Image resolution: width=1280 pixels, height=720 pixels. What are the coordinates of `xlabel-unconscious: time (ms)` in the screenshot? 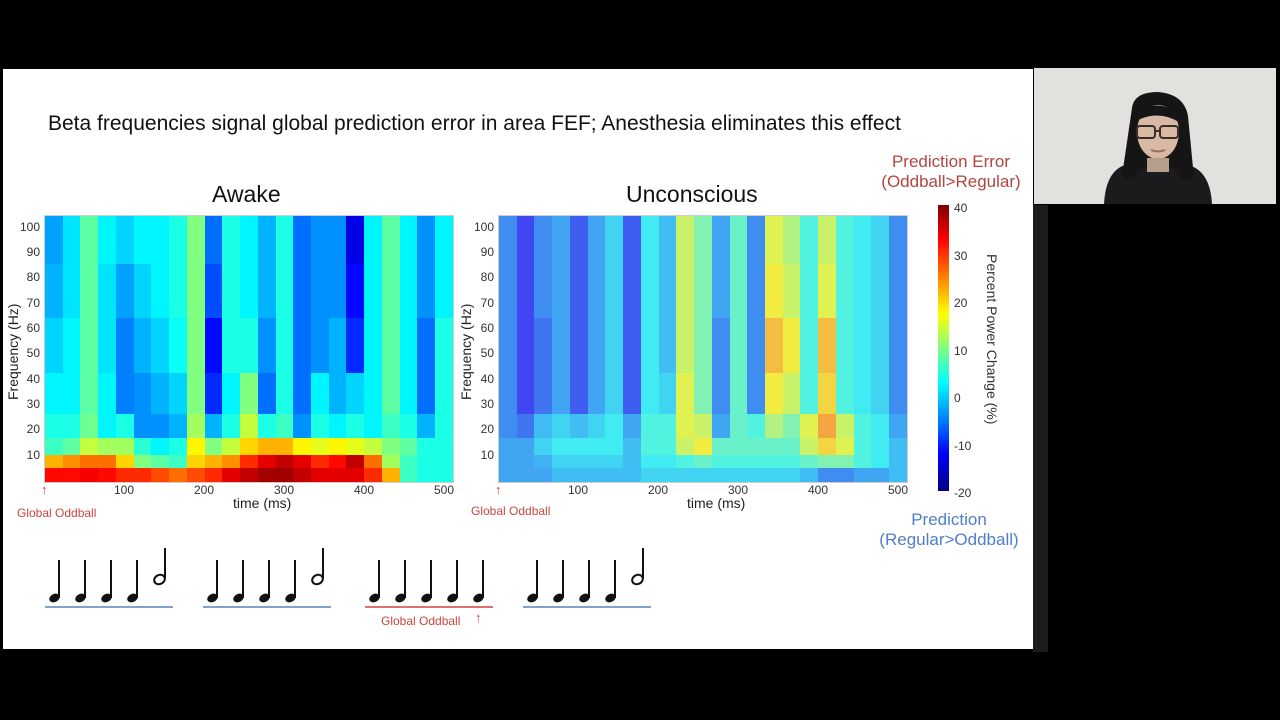 It's located at (716, 503).